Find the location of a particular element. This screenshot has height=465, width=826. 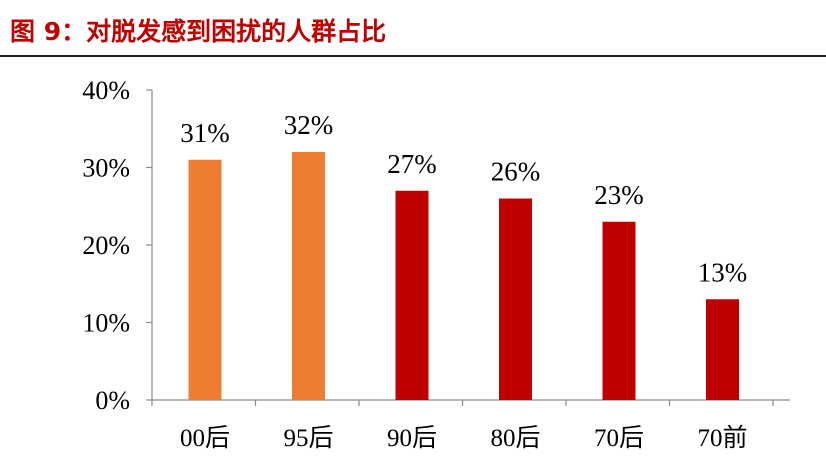

title-divider is located at coordinates (413, 56).